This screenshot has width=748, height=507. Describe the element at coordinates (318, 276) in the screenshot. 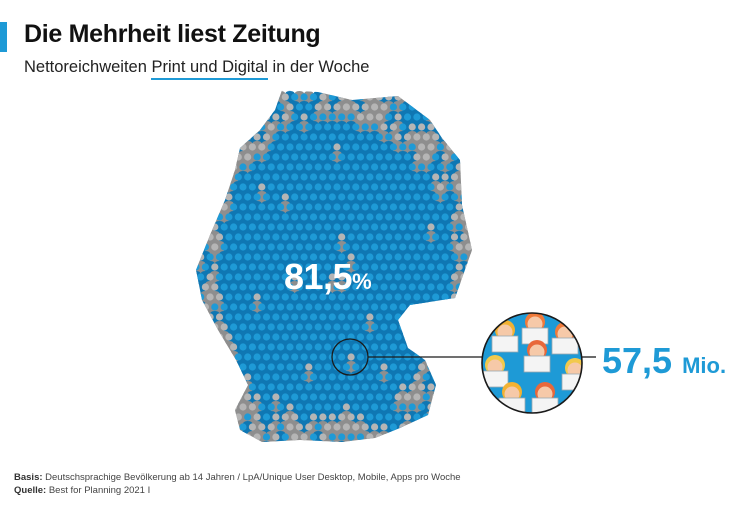

I see `reach-percentage-value: 81,5` at that location.